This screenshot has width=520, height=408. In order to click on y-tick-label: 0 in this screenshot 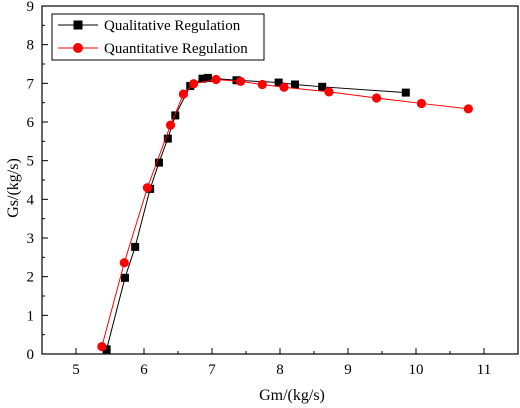, I will do `click(31, 355)`.